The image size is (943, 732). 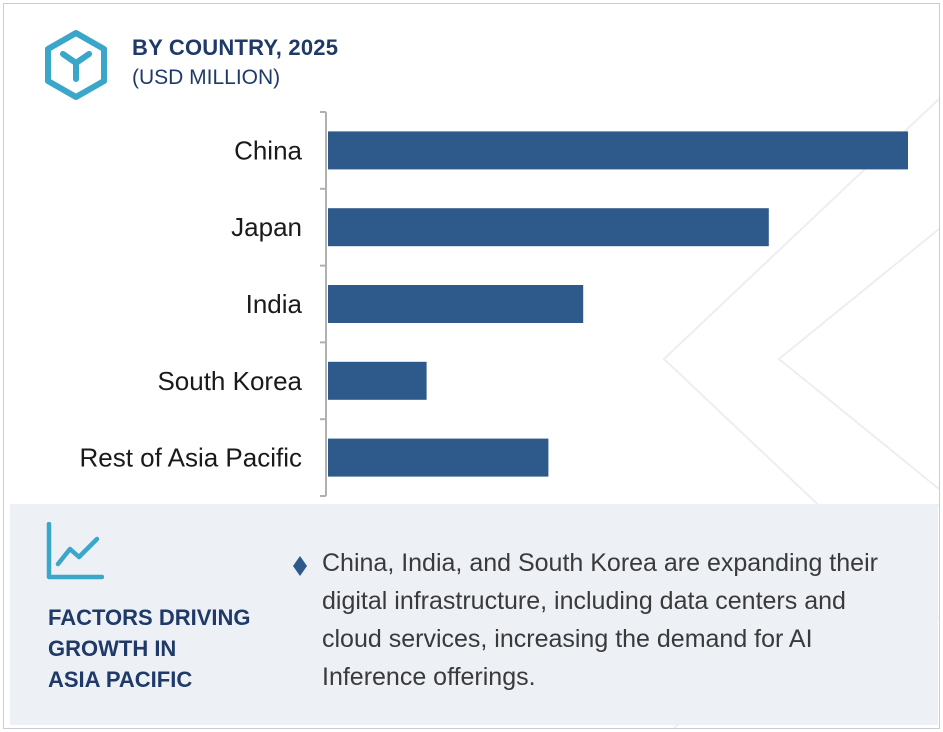 What do you see at coordinates (76, 65) in the screenshot?
I see `cube-logo-icon` at bounding box center [76, 65].